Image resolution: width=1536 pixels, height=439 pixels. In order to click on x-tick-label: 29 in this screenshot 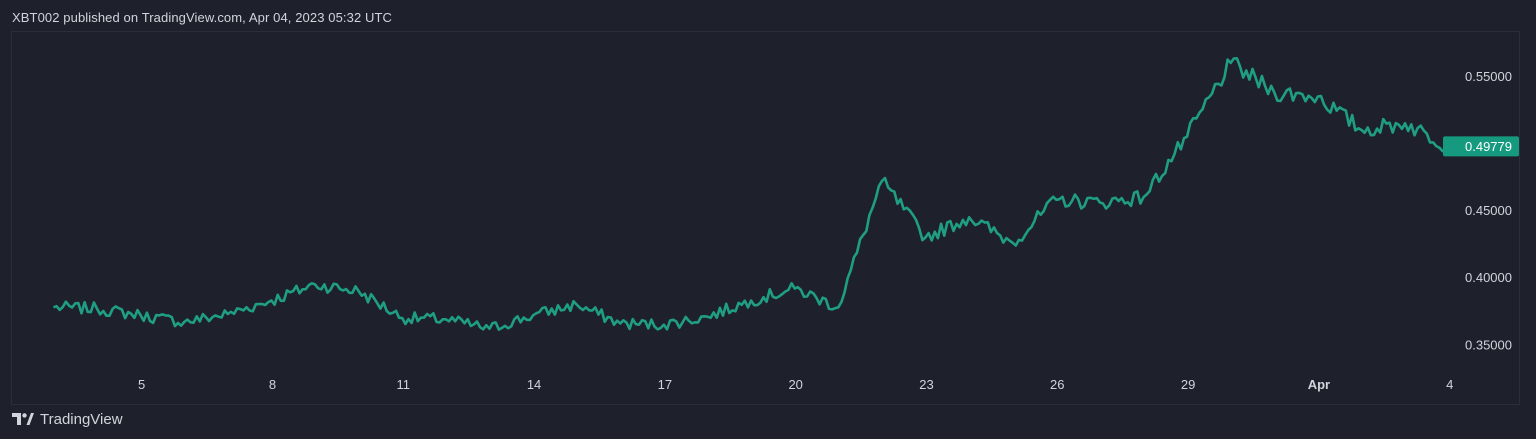, I will do `click(1188, 384)`.